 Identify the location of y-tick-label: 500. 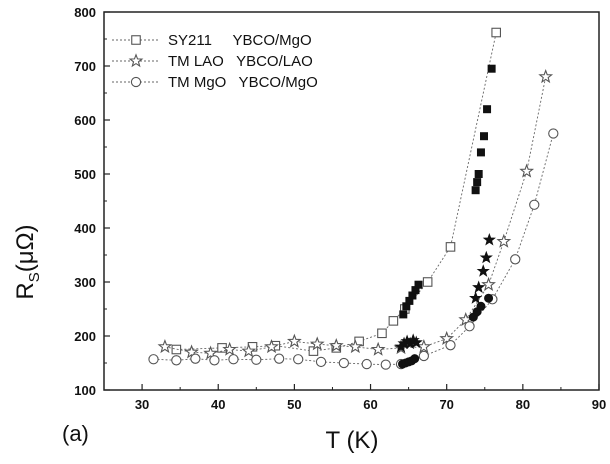
(85, 174).